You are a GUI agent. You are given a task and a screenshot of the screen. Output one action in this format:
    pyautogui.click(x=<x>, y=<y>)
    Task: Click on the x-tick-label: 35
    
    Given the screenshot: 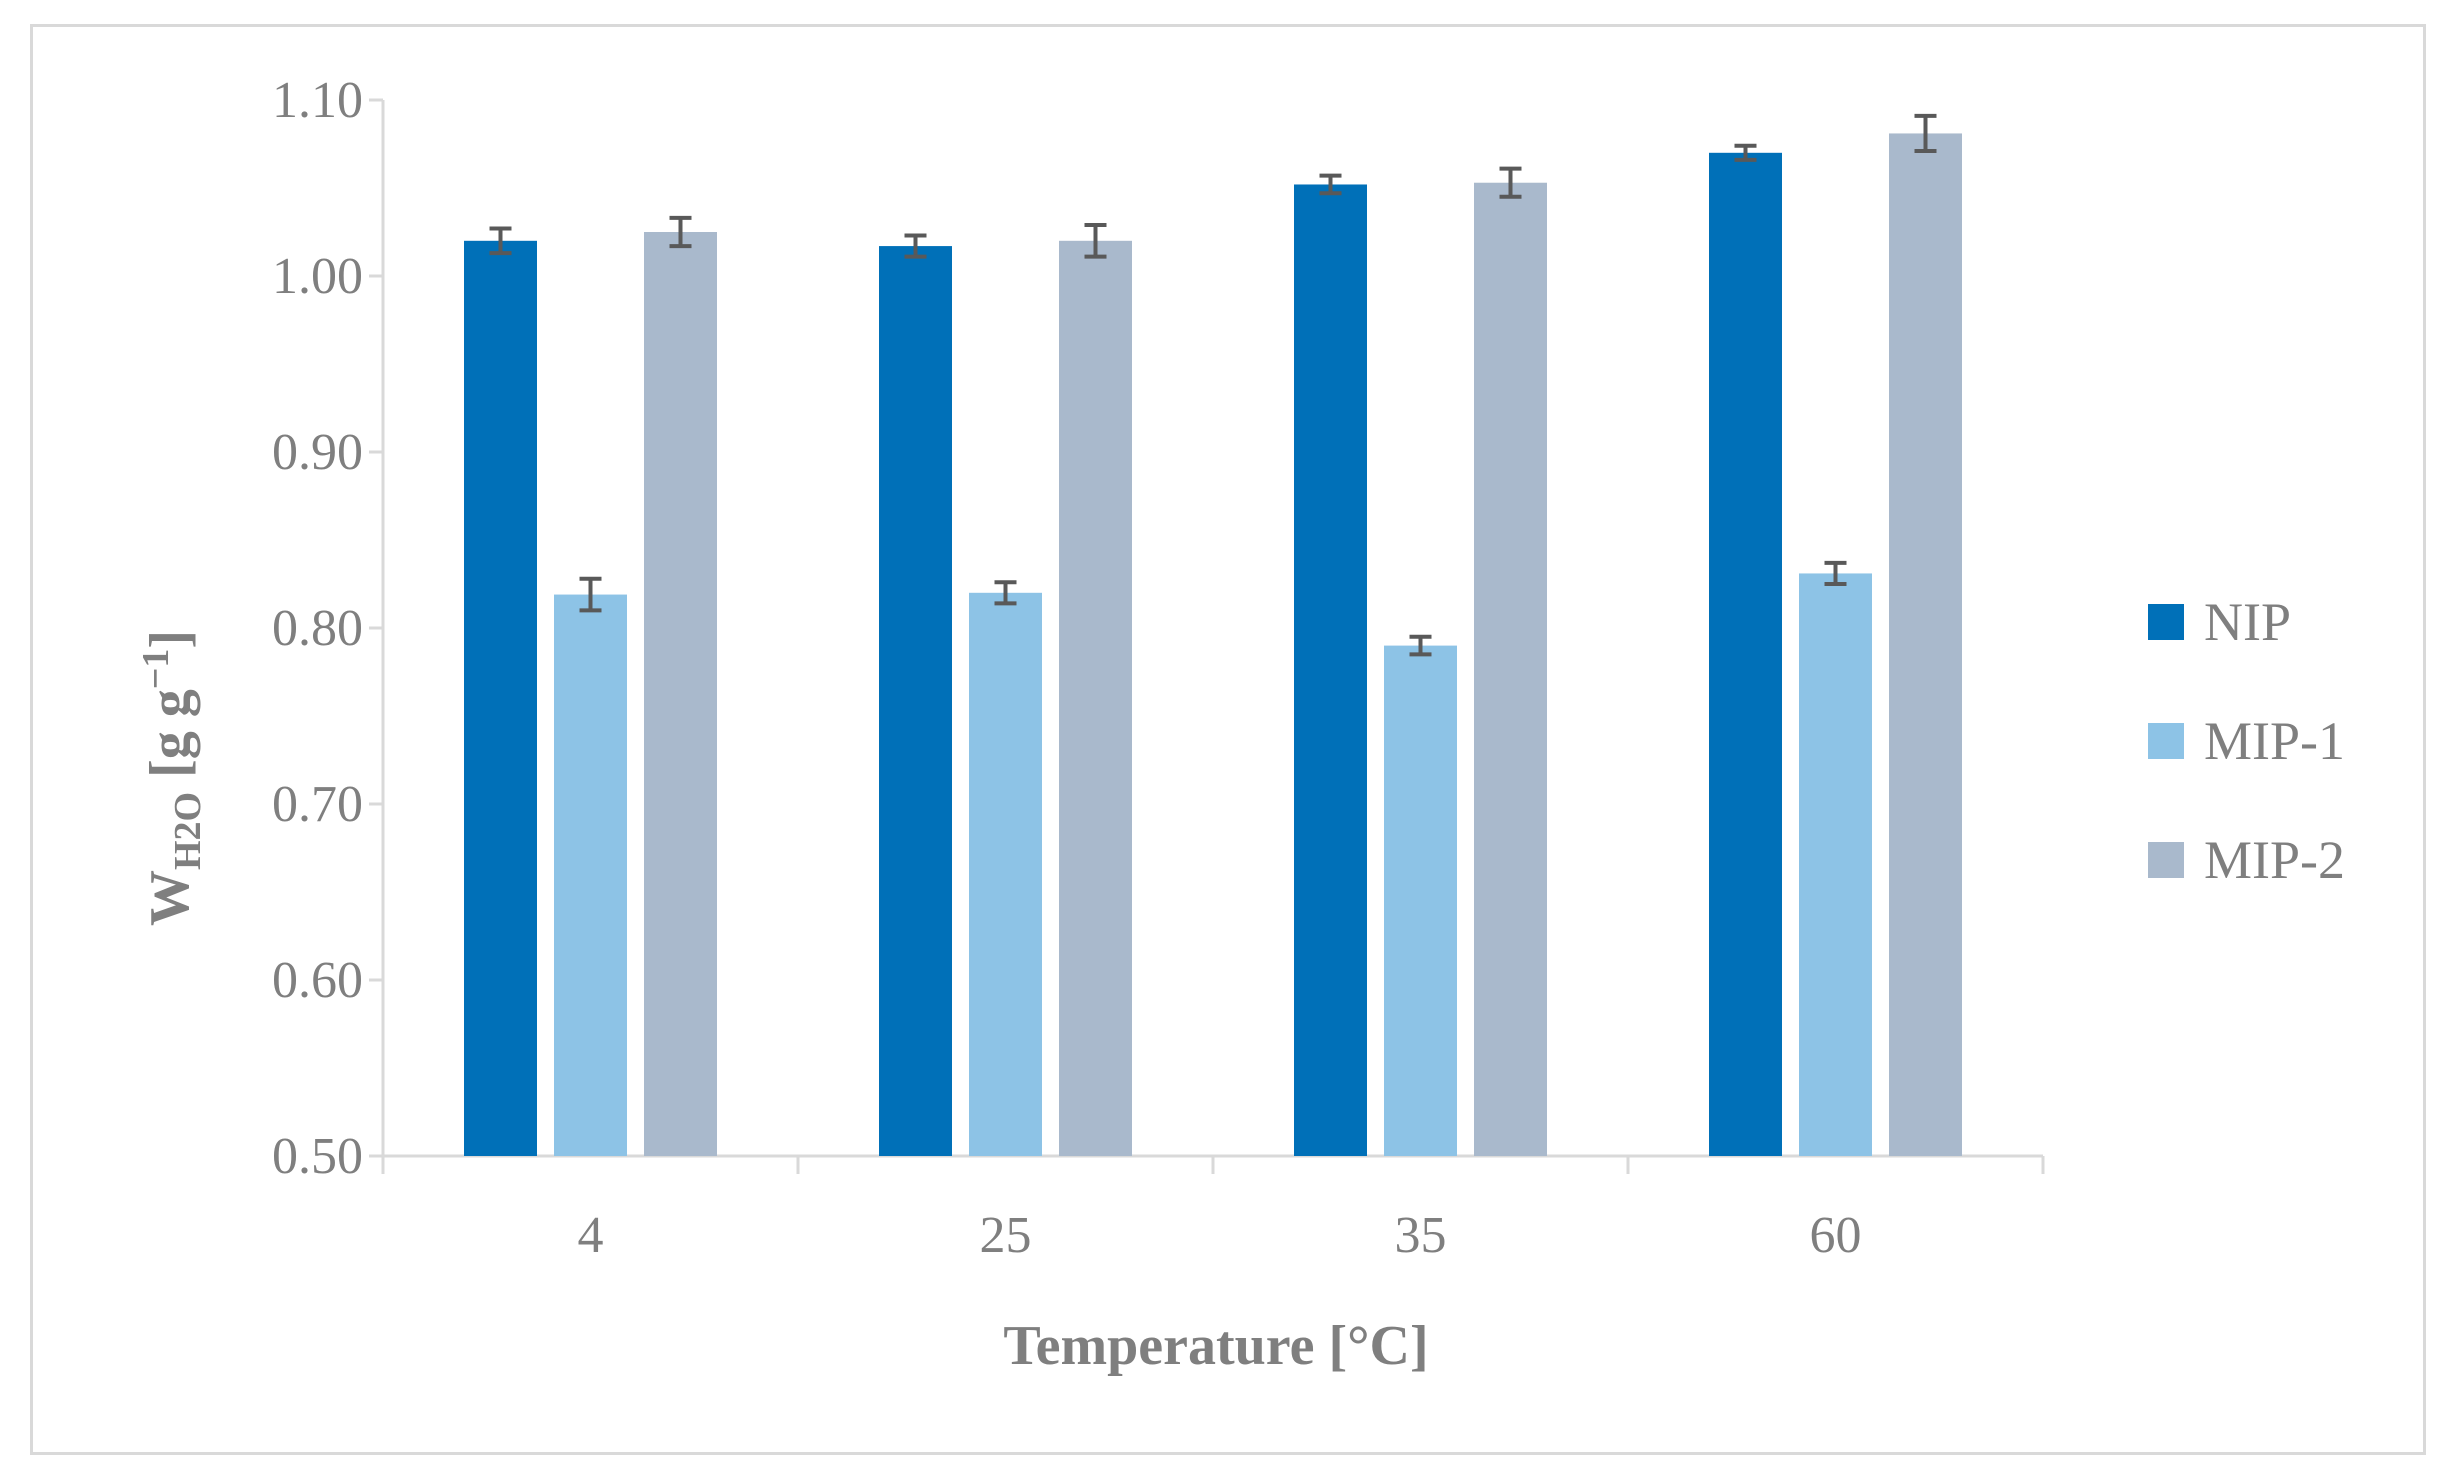 What is the action you would take?
    pyautogui.click(x=1421, y=1235)
    